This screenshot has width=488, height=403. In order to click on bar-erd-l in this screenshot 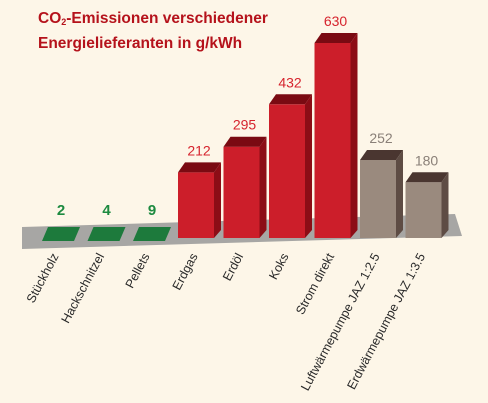, I will do `click(245, 187)`.